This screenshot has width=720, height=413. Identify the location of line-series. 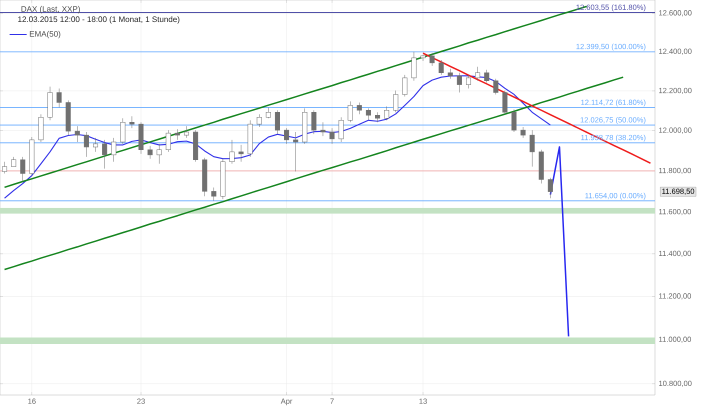
(537, 108).